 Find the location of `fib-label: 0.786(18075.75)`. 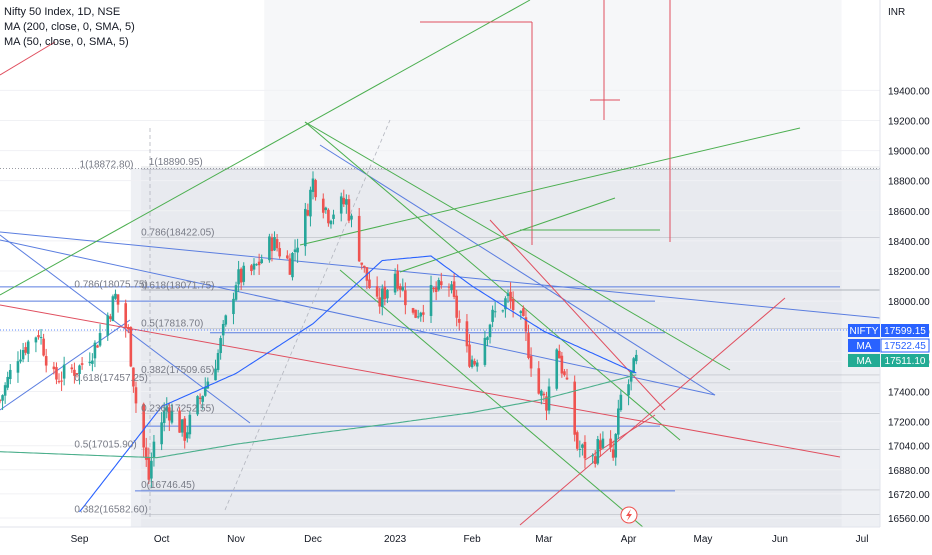

fib-label: 0.786(18075.75) is located at coordinates (110, 285).